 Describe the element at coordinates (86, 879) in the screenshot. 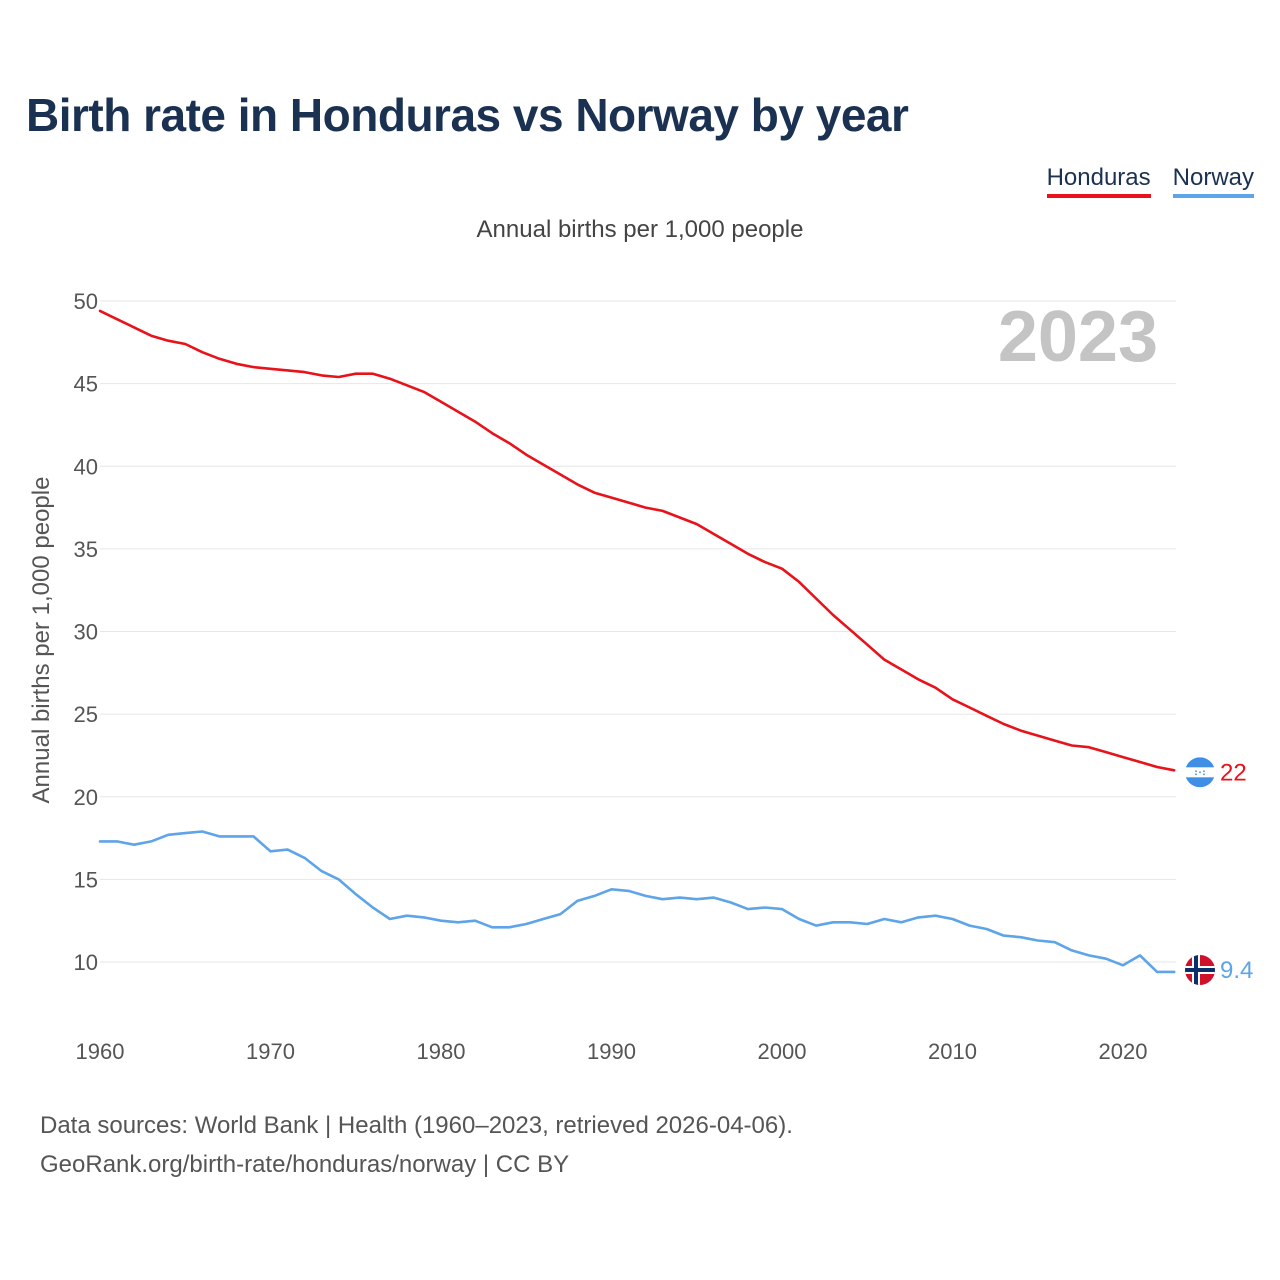

I see `y-tick-label: 15` at that location.